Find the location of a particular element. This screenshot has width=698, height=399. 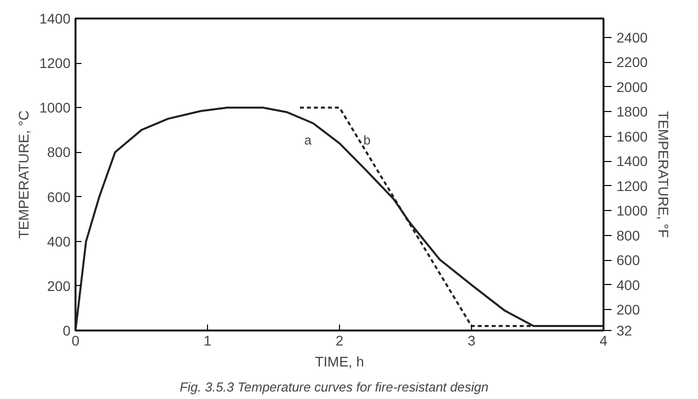

caption: Fig. 3.5.3 Temperature curves for fire-resistant design is located at coordinates (334, 387).